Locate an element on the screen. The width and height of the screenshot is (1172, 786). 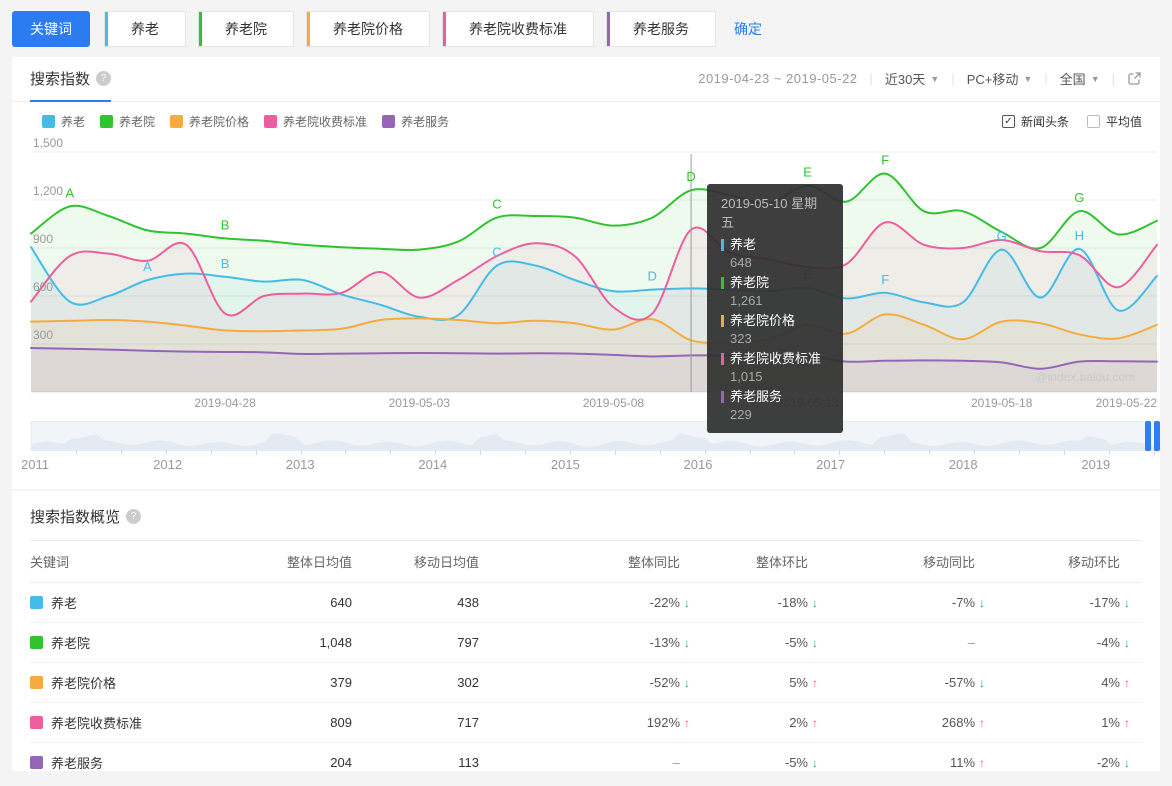
event-marker-E: E is located at coordinates (807, 172).